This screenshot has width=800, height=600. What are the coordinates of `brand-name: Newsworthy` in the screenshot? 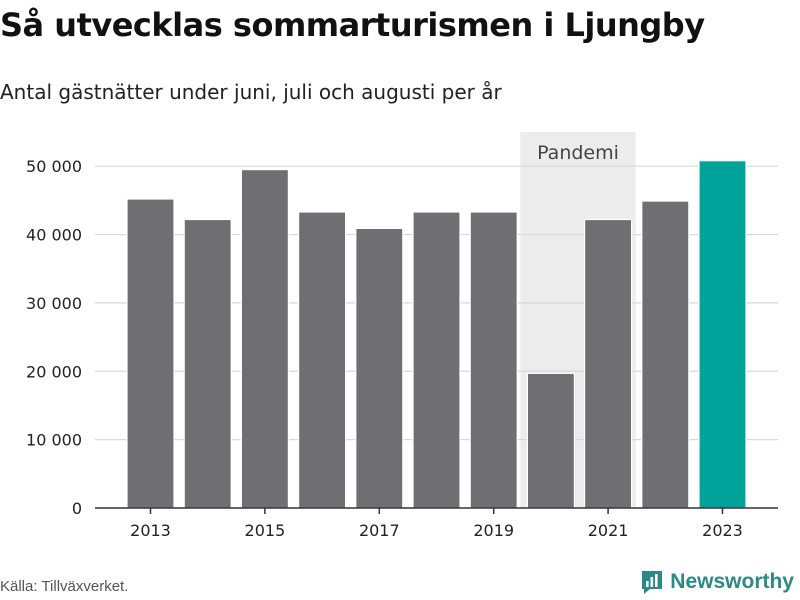 It's located at (732, 581).